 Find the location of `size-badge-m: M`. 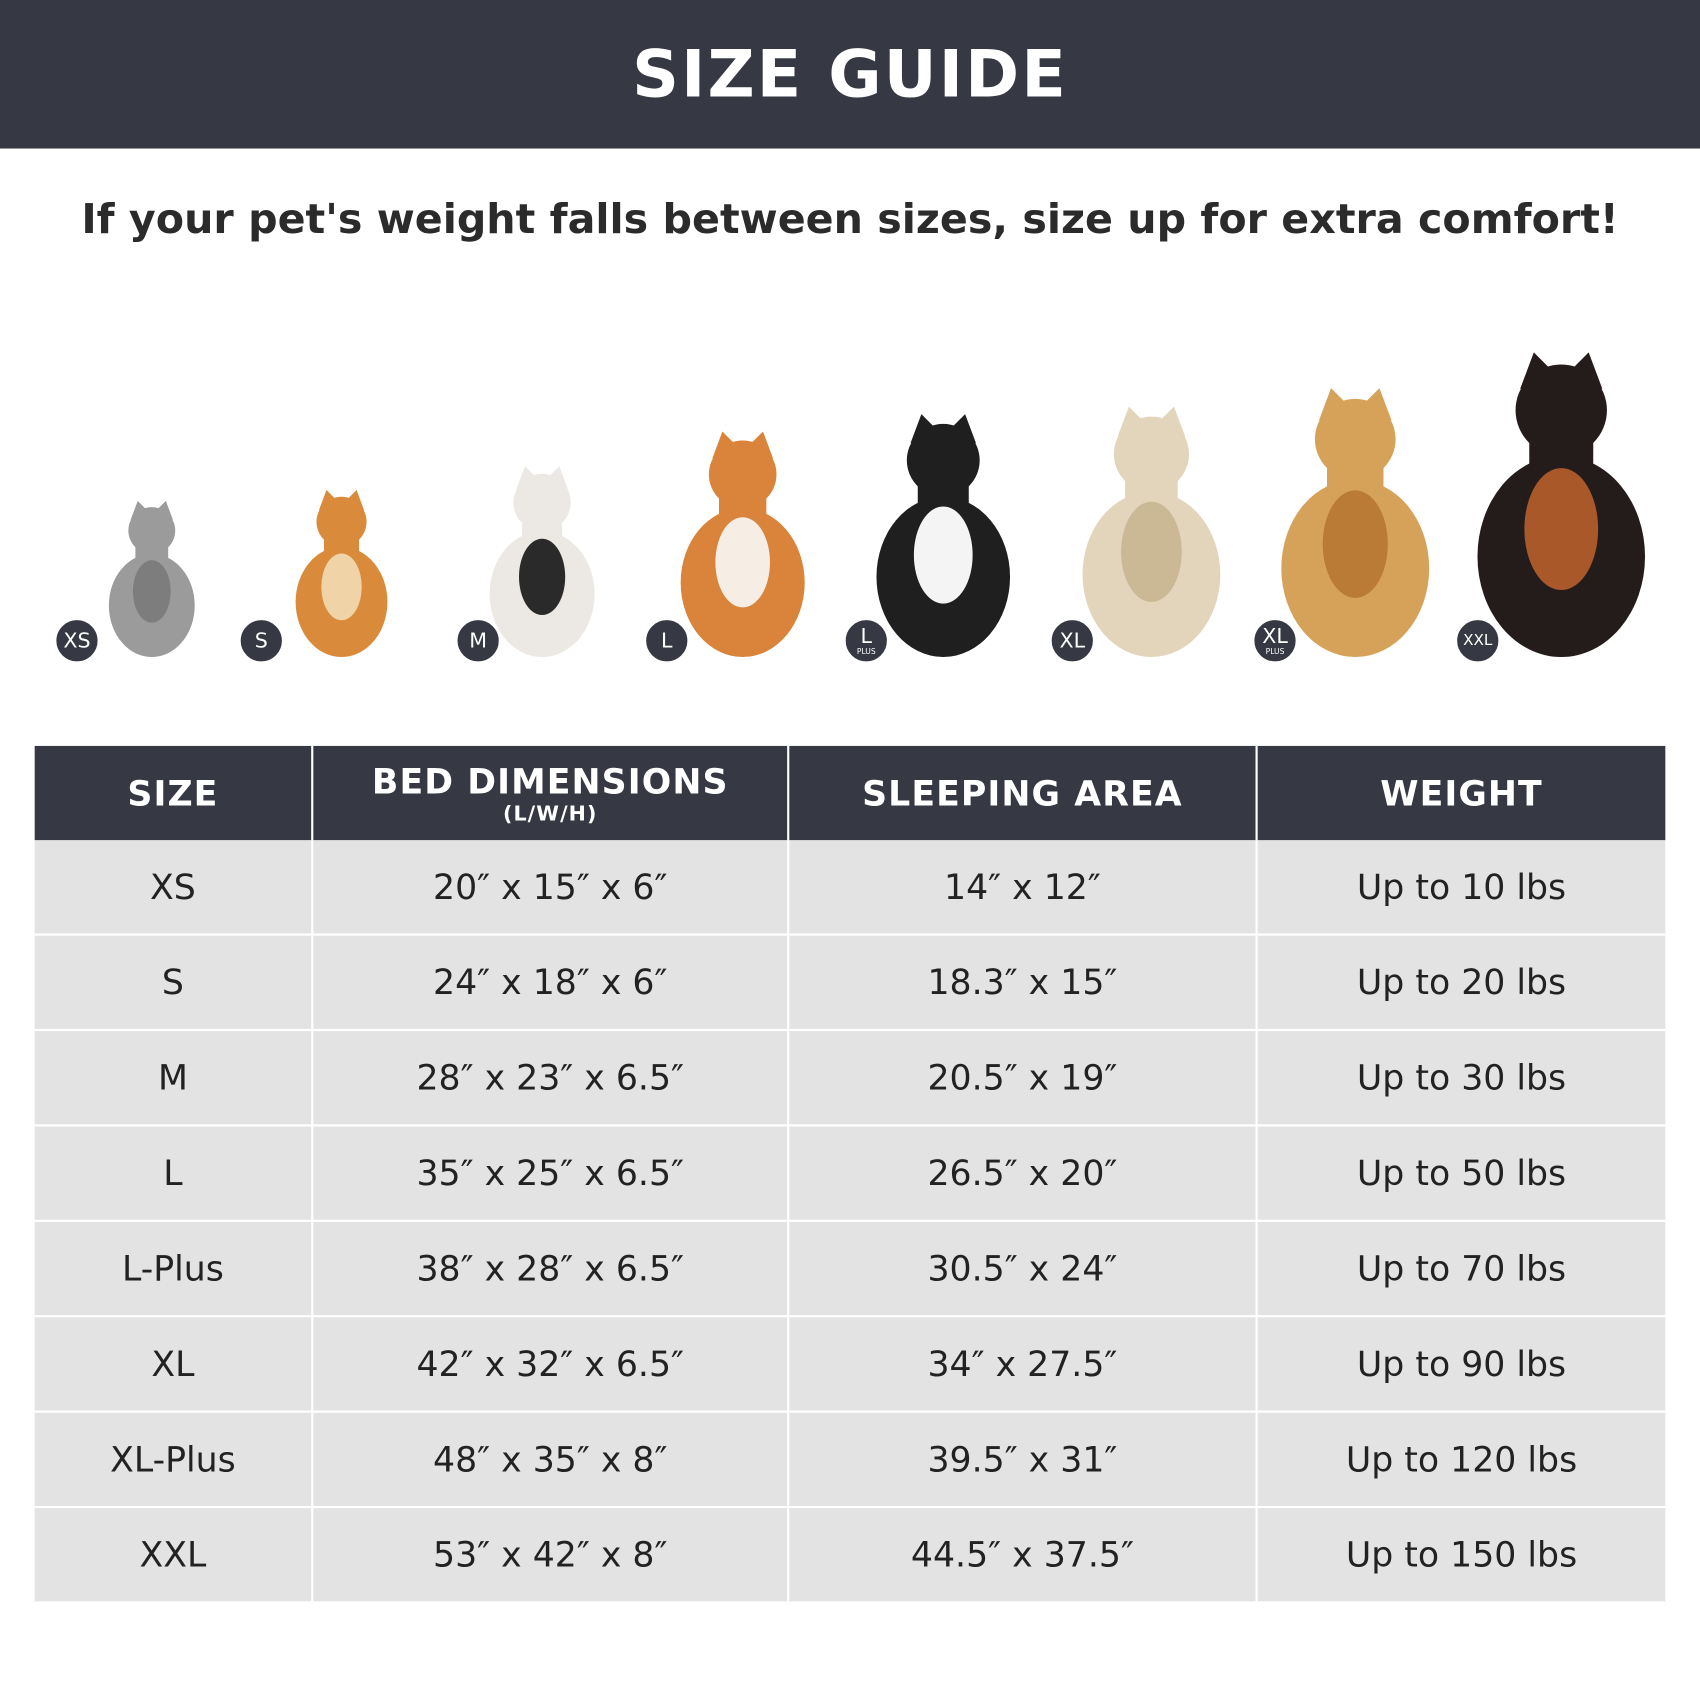

size-badge-m: M is located at coordinates (478, 641).